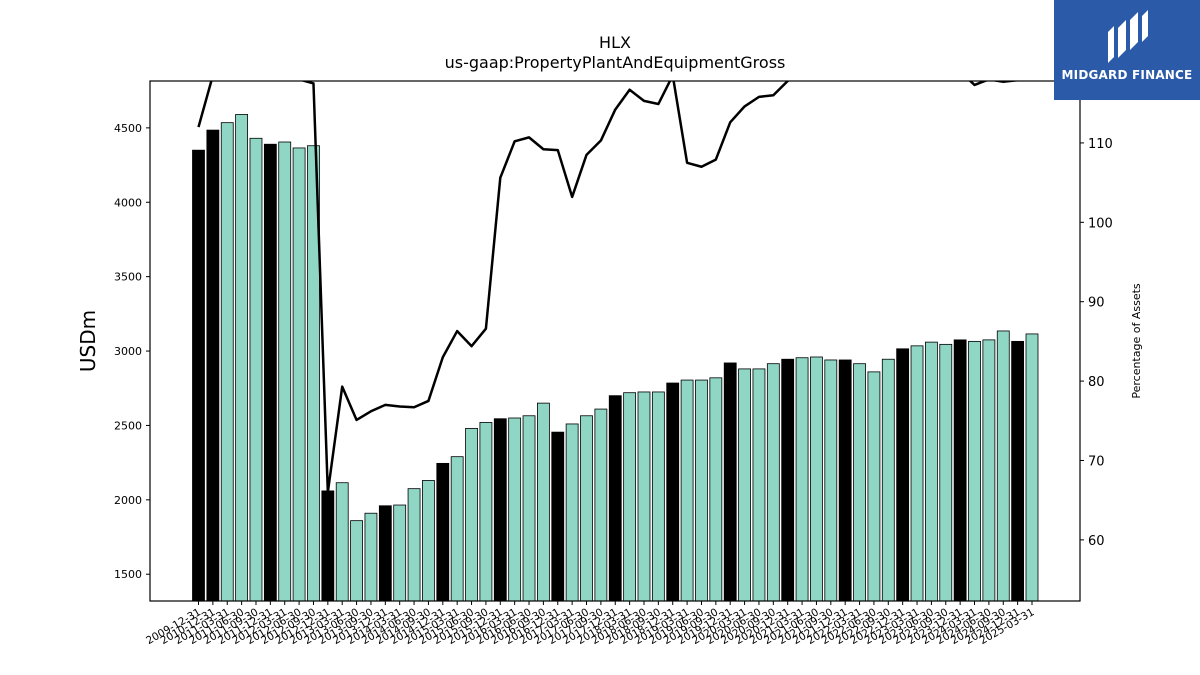 The width and height of the screenshot is (1200, 675). I want to click on y2-axis-label: Percentage of Assets, so click(1136, 341).